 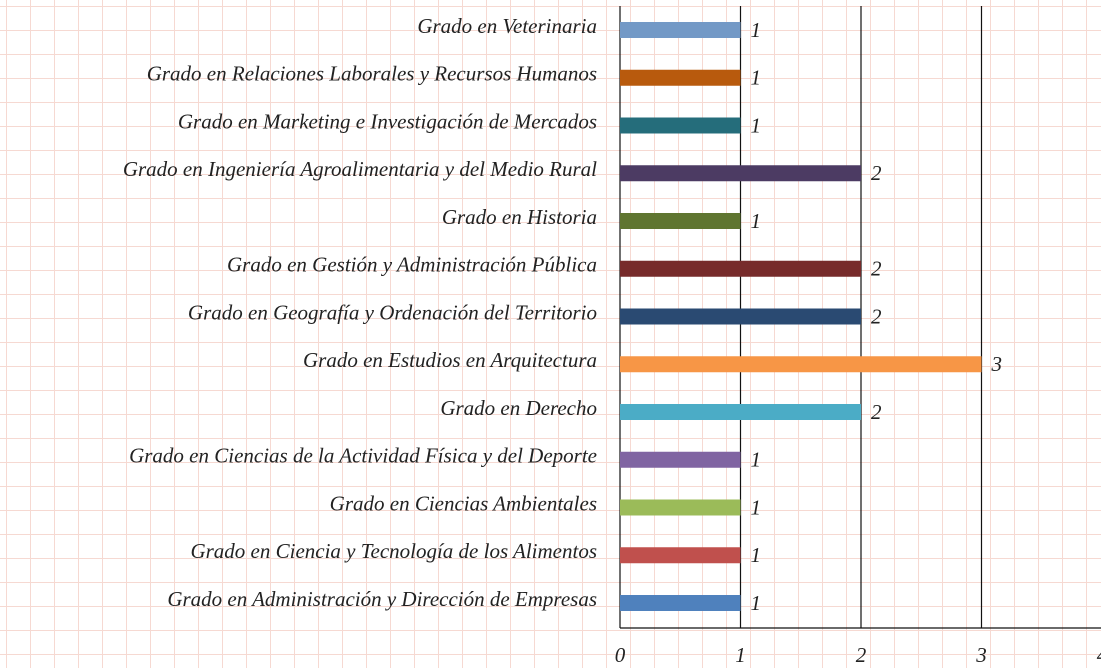 What do you see at coordinates (1099, 655) in the screenshot?
I see `x-tick-label: 4` at bounding box center [1099, 655].